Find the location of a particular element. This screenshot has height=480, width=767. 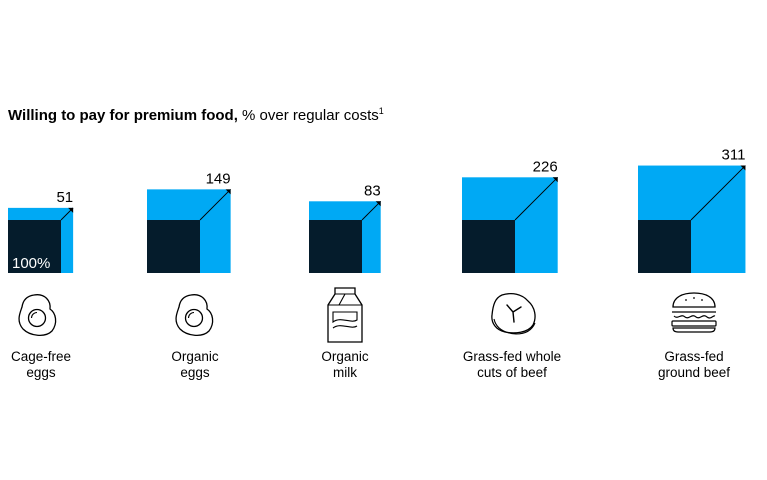

base-label: 100% is located at coordinates (31, 263).